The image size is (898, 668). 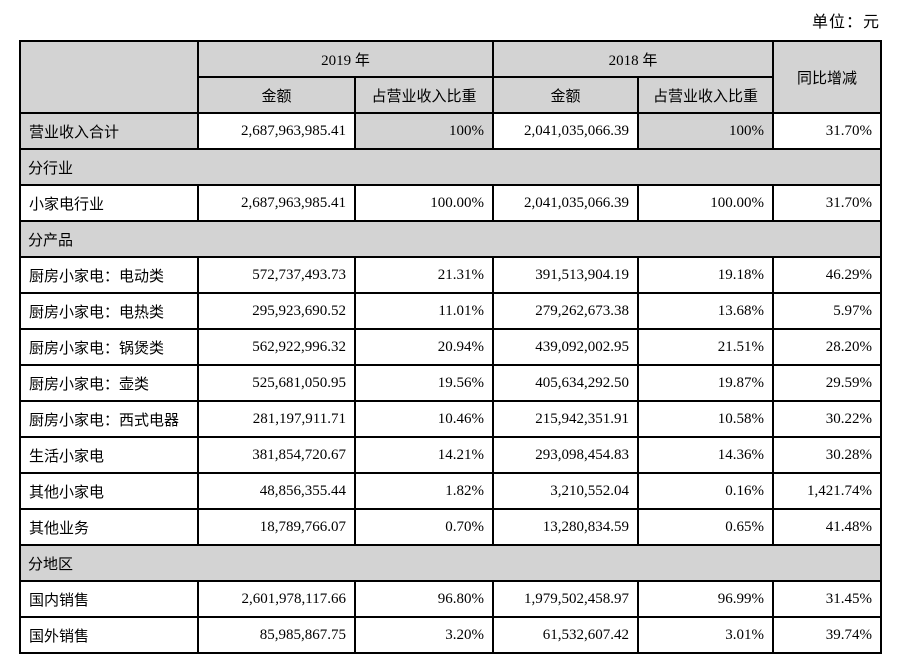 I want to click on row-label-cell: 国外销售, so click(x=109, y=635).